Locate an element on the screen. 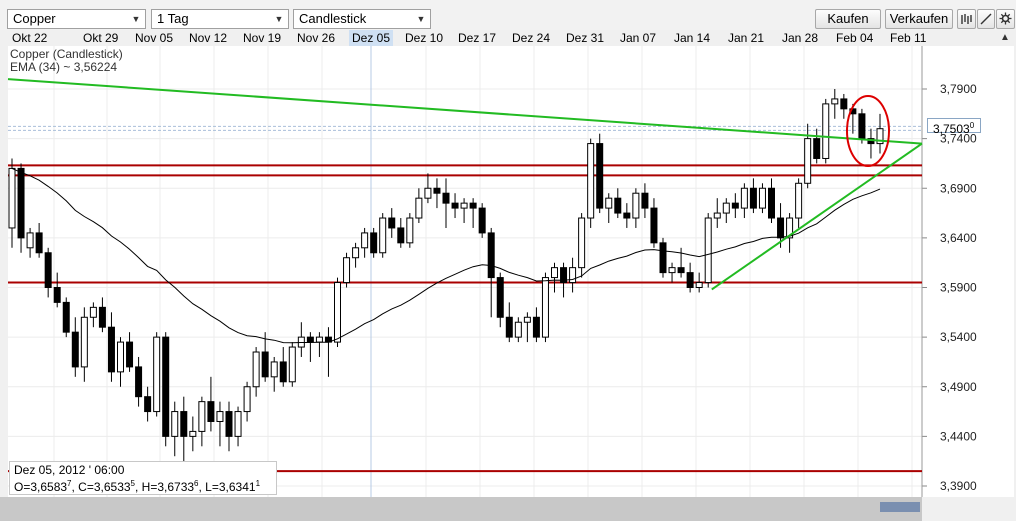 This screenshot has height=521, width=1016. buy-button: Kaufen is located at coordinates (848, 19).